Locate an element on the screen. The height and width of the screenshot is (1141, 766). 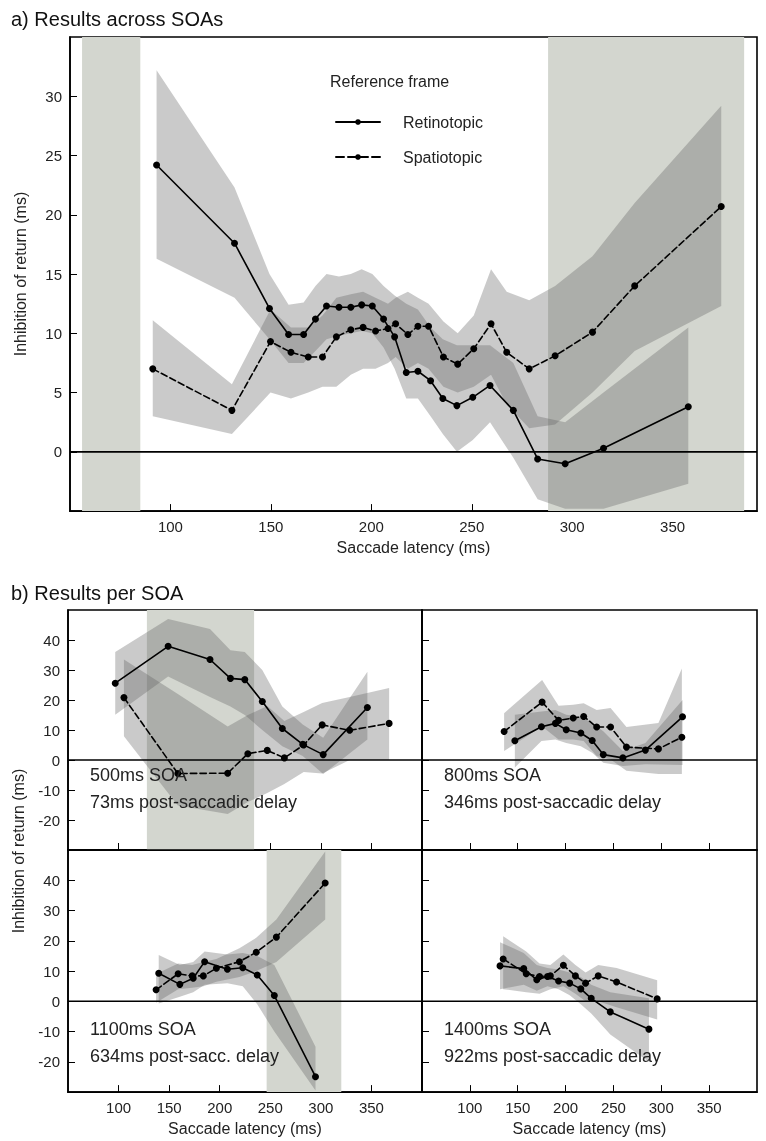
y-tick-label: 25 is located at coordinates (53, 156).